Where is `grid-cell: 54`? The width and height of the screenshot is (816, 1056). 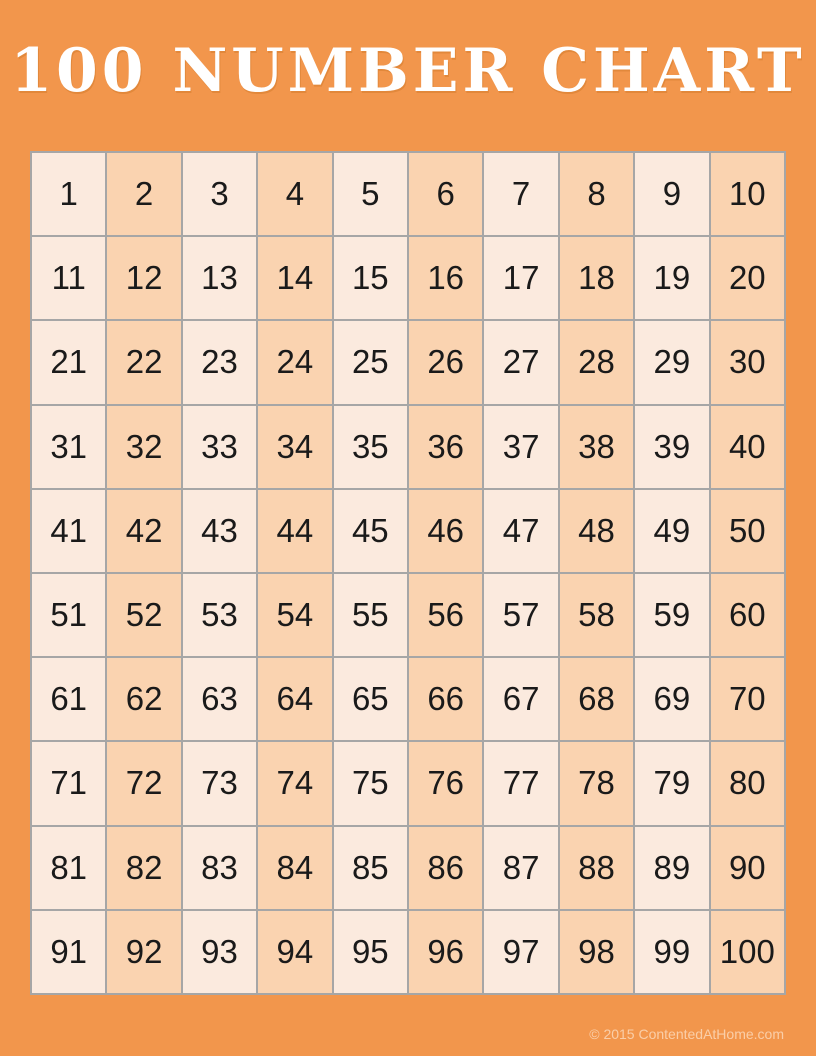 grid-cell: 54 is located at coordinates (295, 615).